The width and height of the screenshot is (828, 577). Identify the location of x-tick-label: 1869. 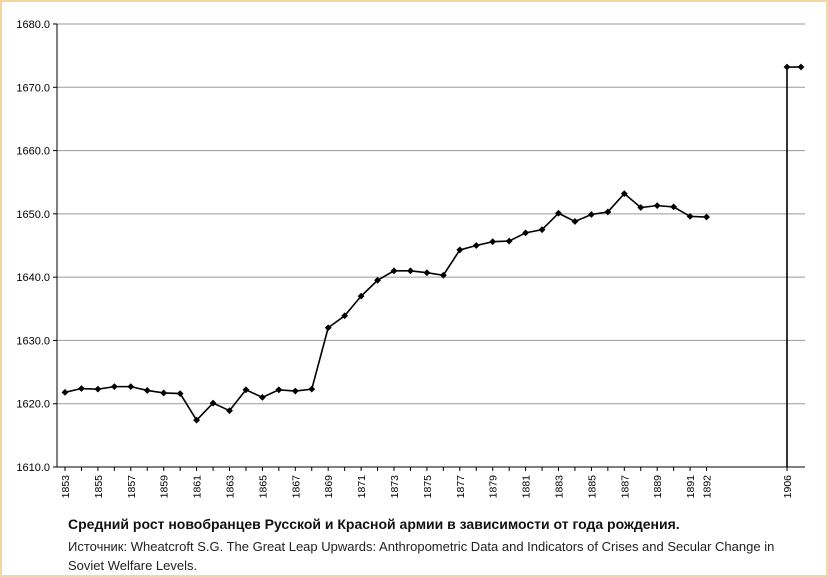
(329, 487).